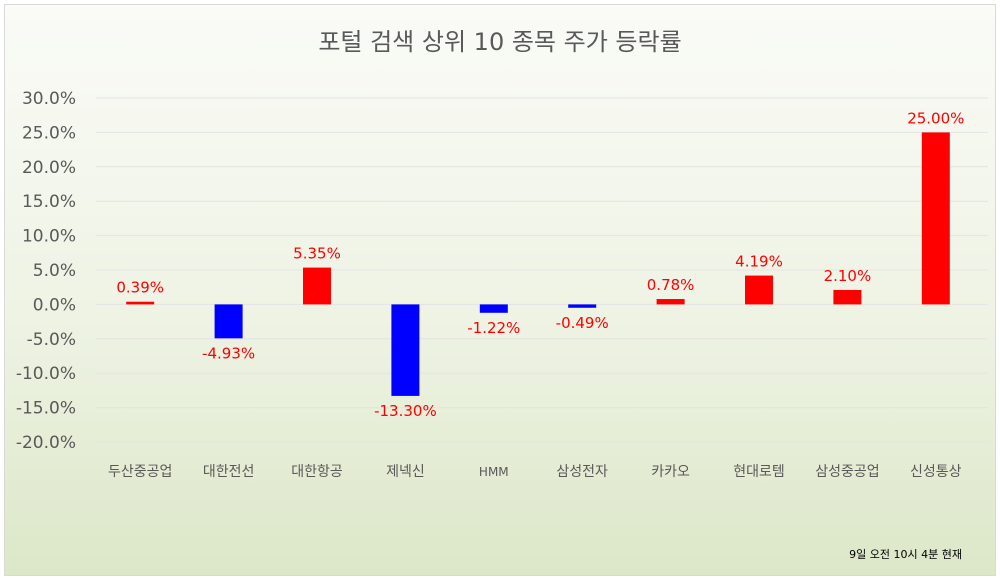  What do you see at coordinates (228, 353) in the screenshot?
I see `data-label: -4.93%` at bounding box center [228, 353].